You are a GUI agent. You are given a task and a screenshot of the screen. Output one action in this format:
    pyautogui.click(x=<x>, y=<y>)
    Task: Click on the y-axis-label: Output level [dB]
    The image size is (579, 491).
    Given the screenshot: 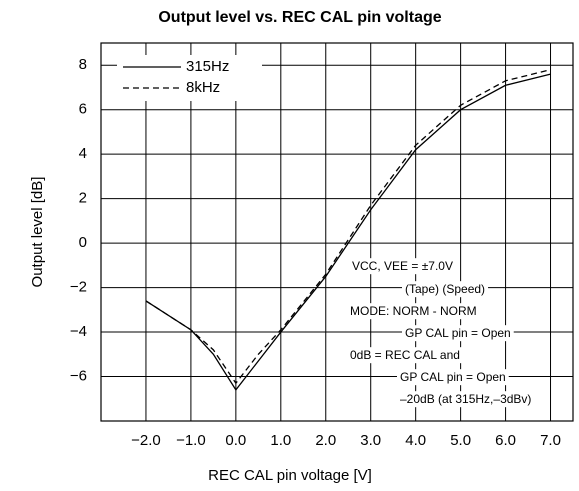 What is the action you would take?
    pyautogui.click(x=37, y=232)
    